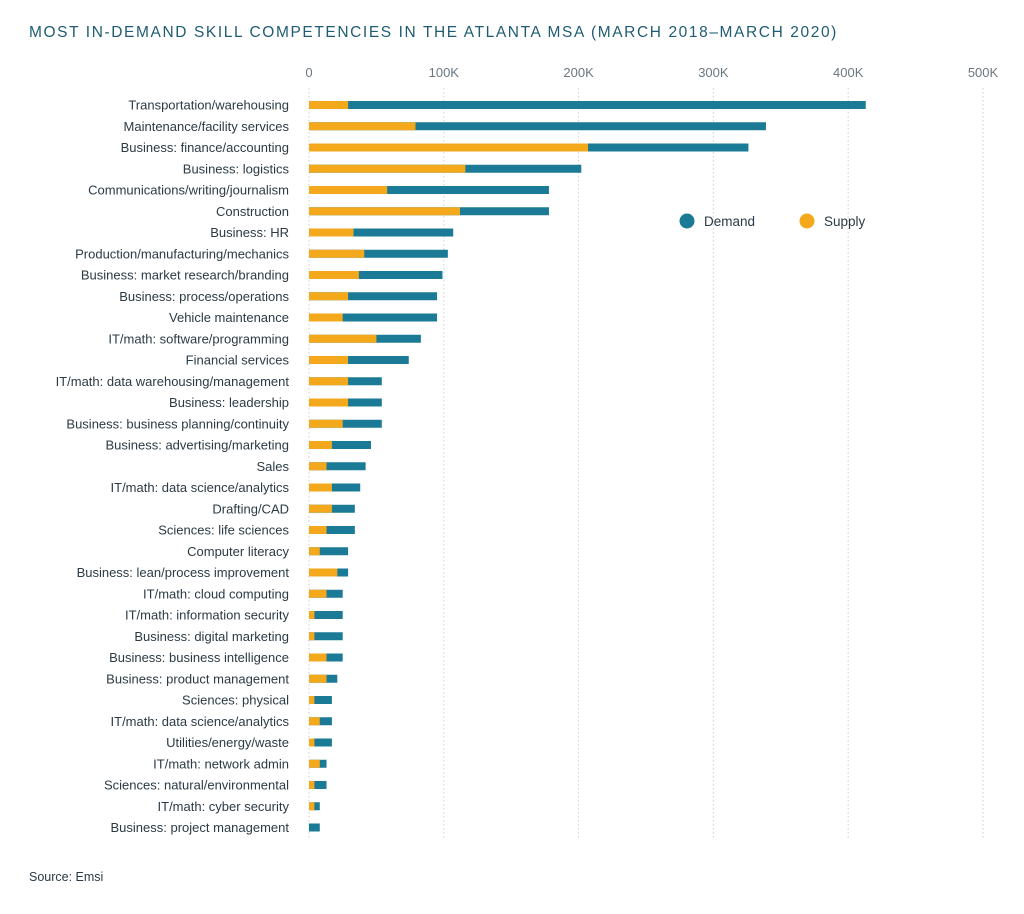  Describe the element at coordinates (216, 593) in the screenshot. I see `category-label: IT/math: cloud computing` at that location.